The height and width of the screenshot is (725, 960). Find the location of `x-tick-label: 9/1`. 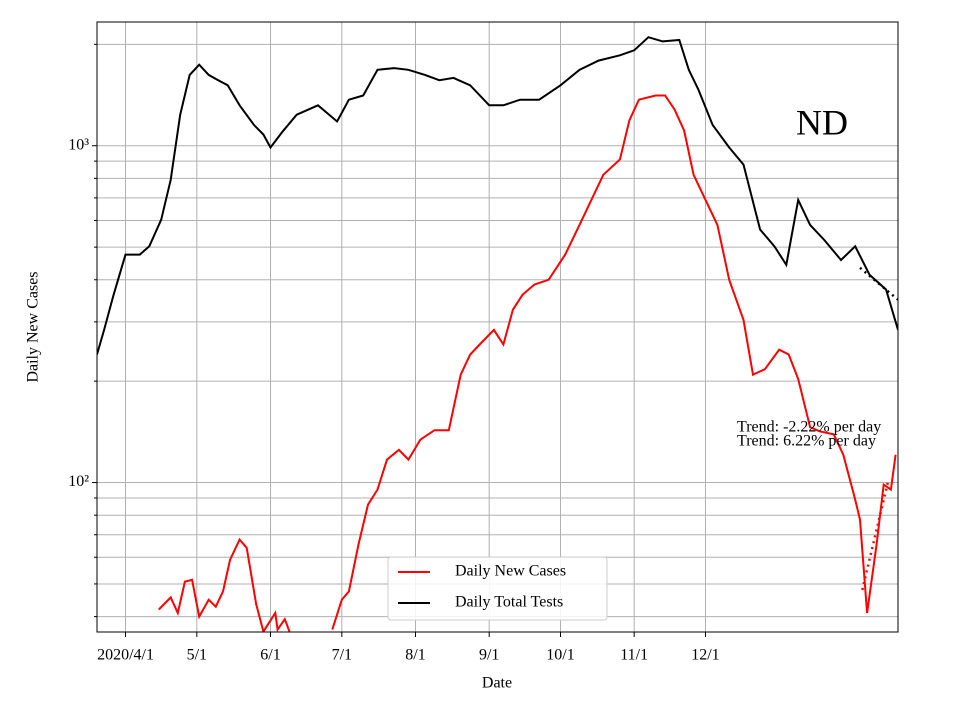

x-tick-label: 9/1 is located at coordinates (489, 655).